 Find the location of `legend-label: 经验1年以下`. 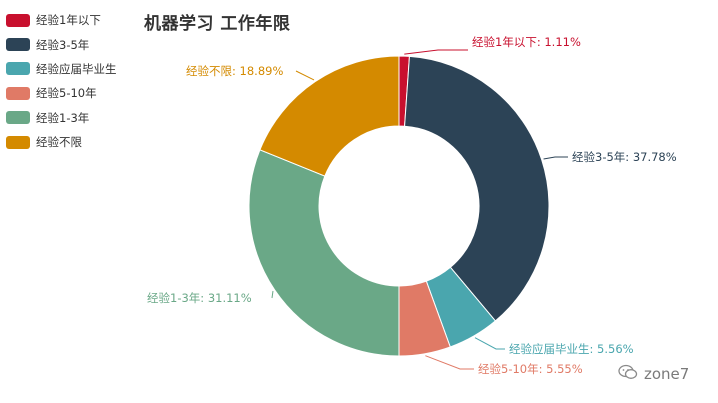

legend-label: 经验1年以下 is located at coordinates (68, 20).